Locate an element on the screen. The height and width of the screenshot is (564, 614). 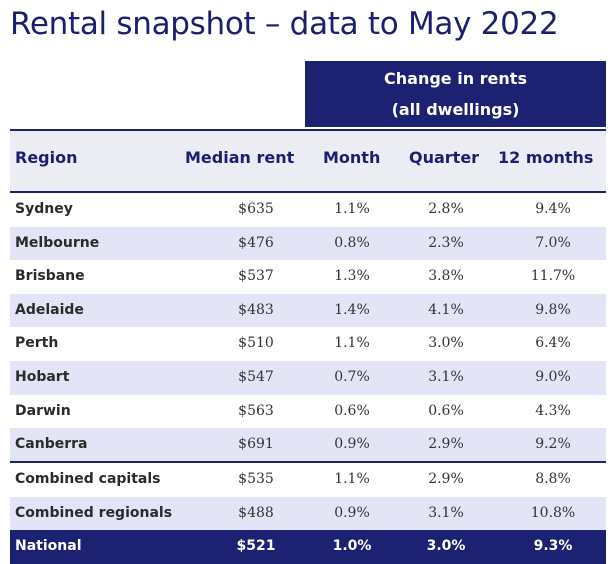
header-top-rule is located at coordinates (308, 130).